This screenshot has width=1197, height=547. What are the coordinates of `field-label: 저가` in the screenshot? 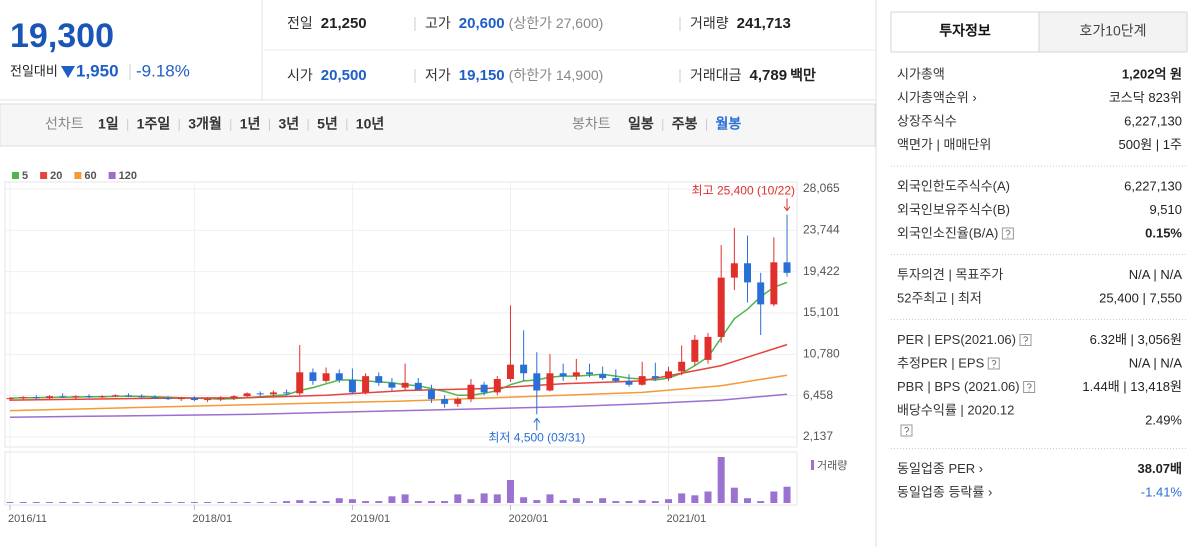 It's located at (438, 75).